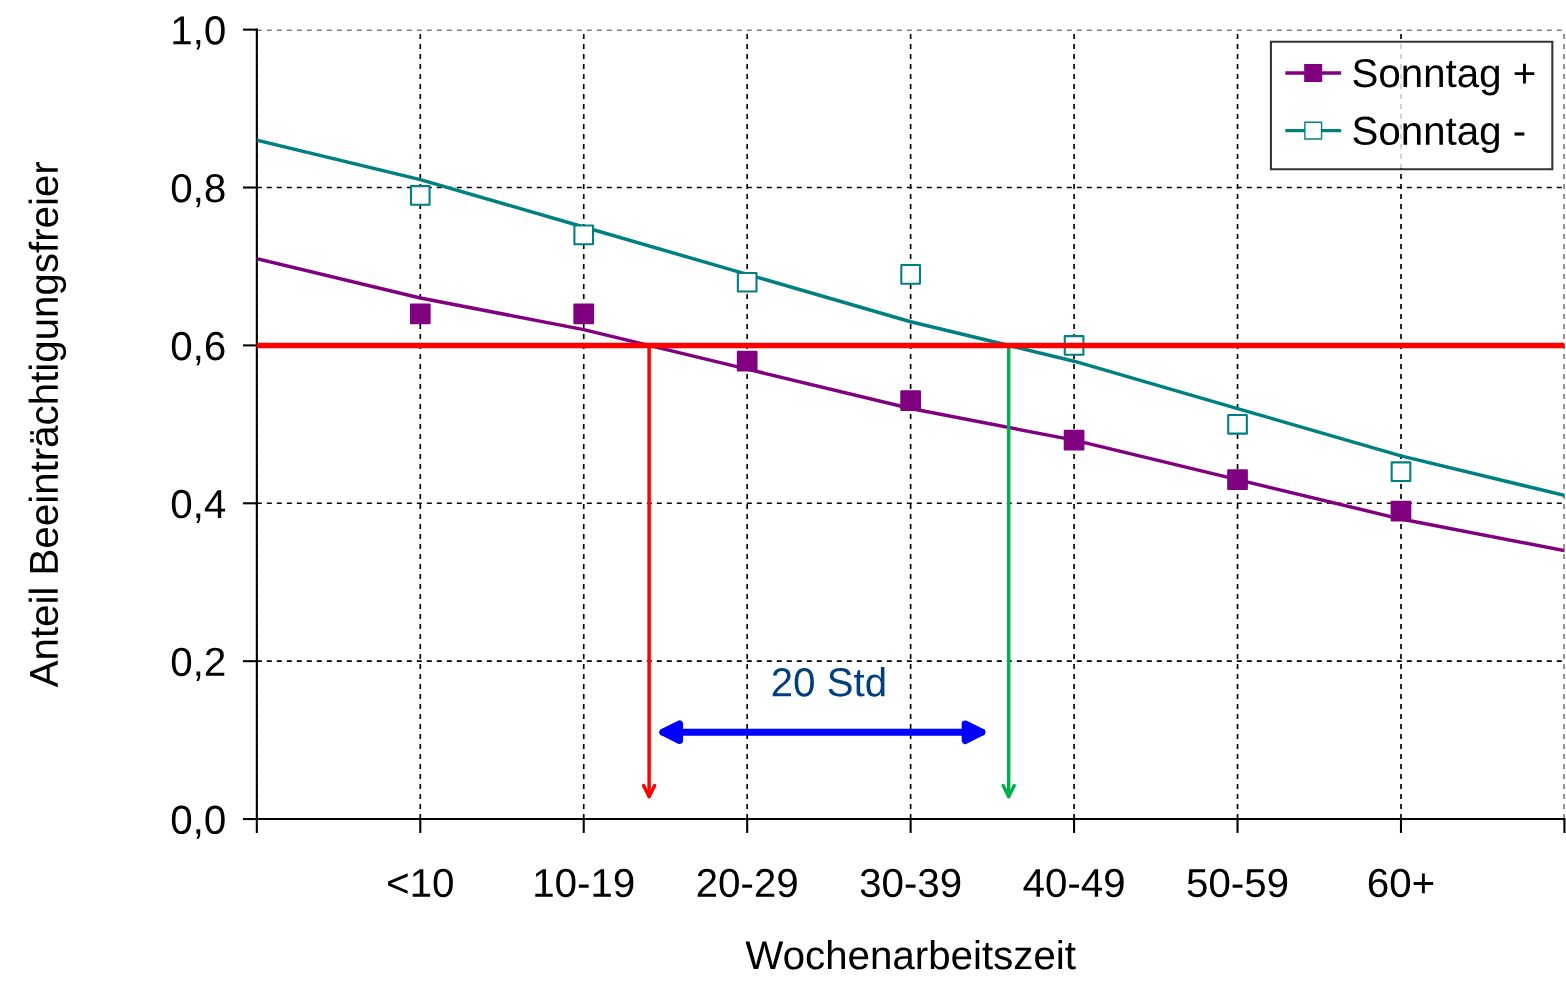  What do you see at coordinates (198, 664) in the screenshot?
I see `y-tick-label: 0,2` at bounding box center [198, 664].